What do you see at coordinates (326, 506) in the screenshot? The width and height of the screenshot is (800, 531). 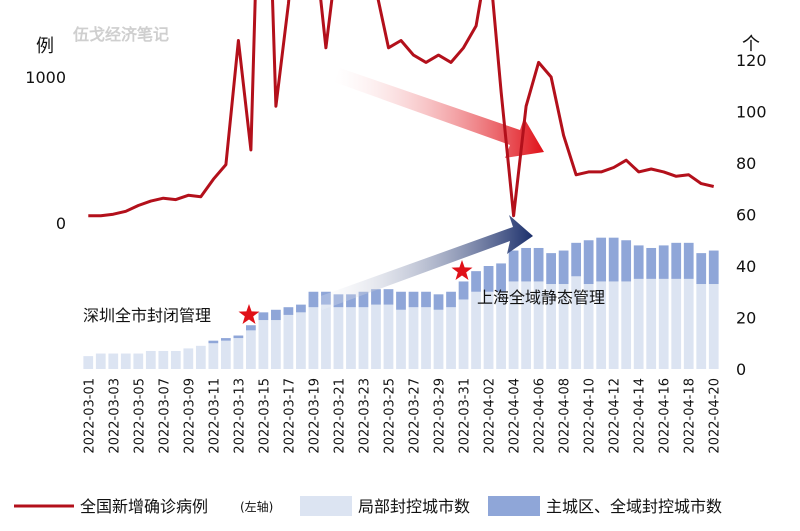 I see `legend-bar1-swatch` at bounding box center [326, 506].